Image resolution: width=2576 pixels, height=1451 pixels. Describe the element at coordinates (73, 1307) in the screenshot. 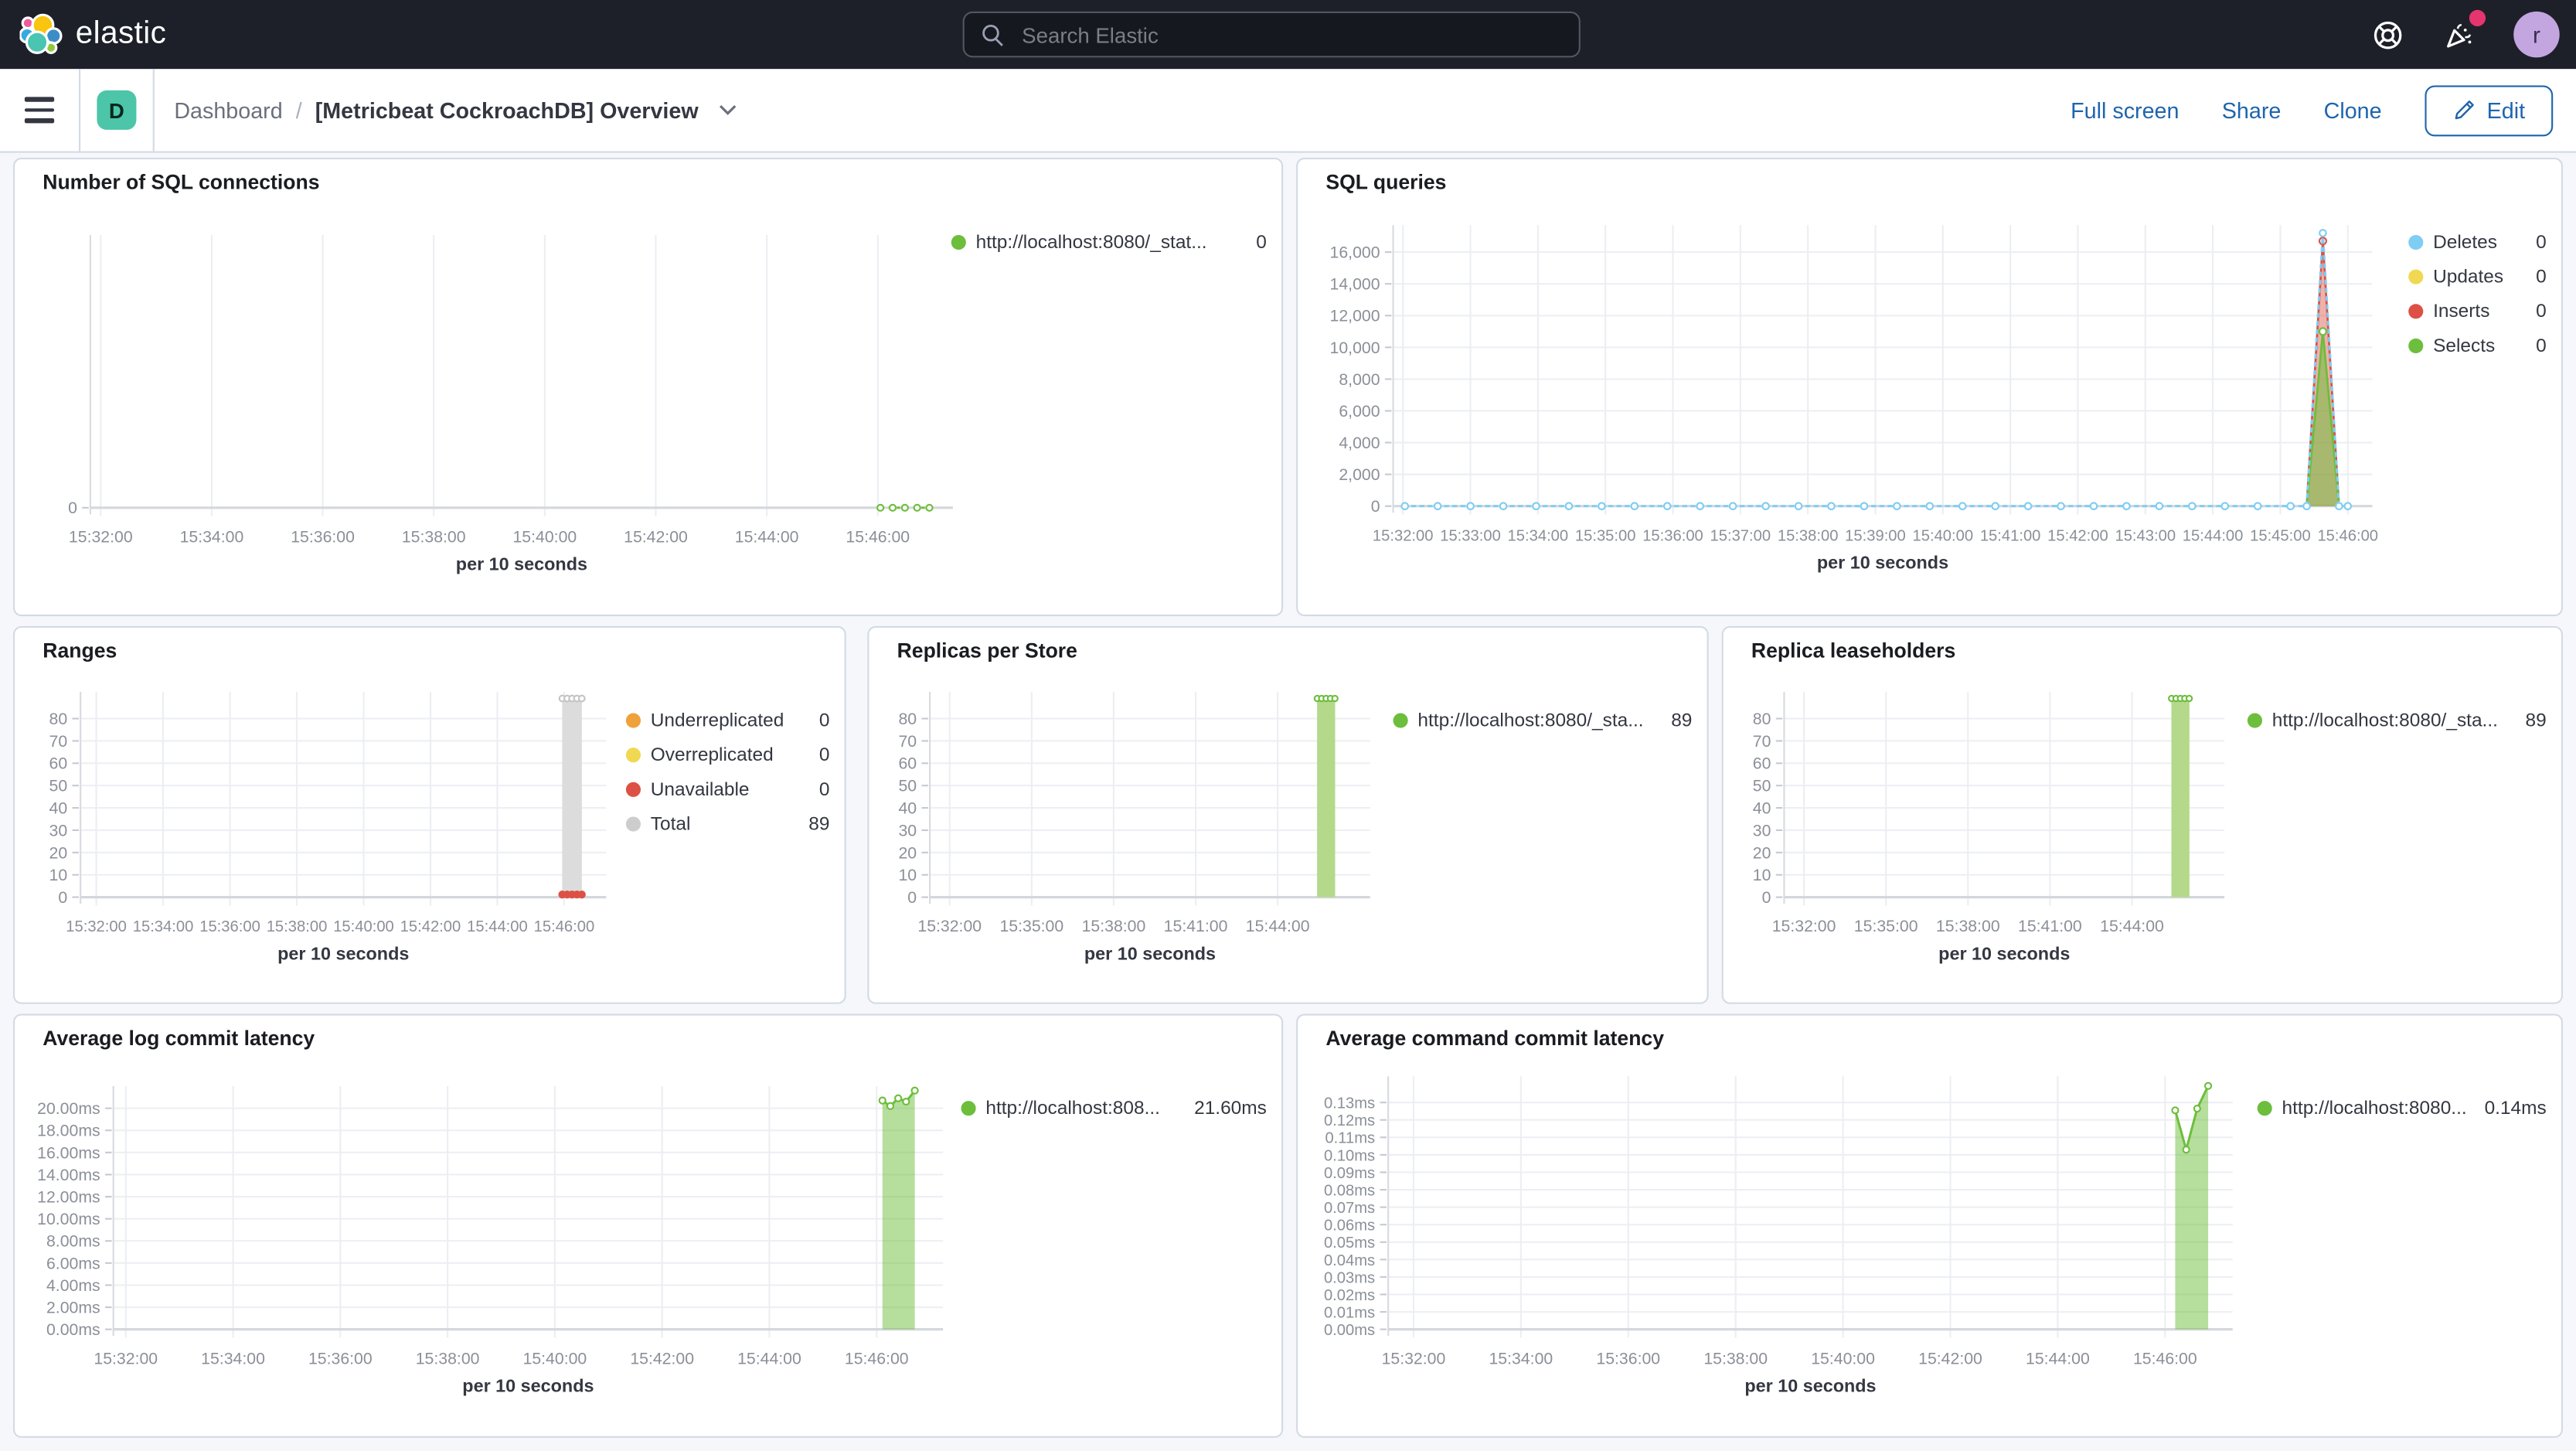

I see `svg-text: 2.00ms` at that location.